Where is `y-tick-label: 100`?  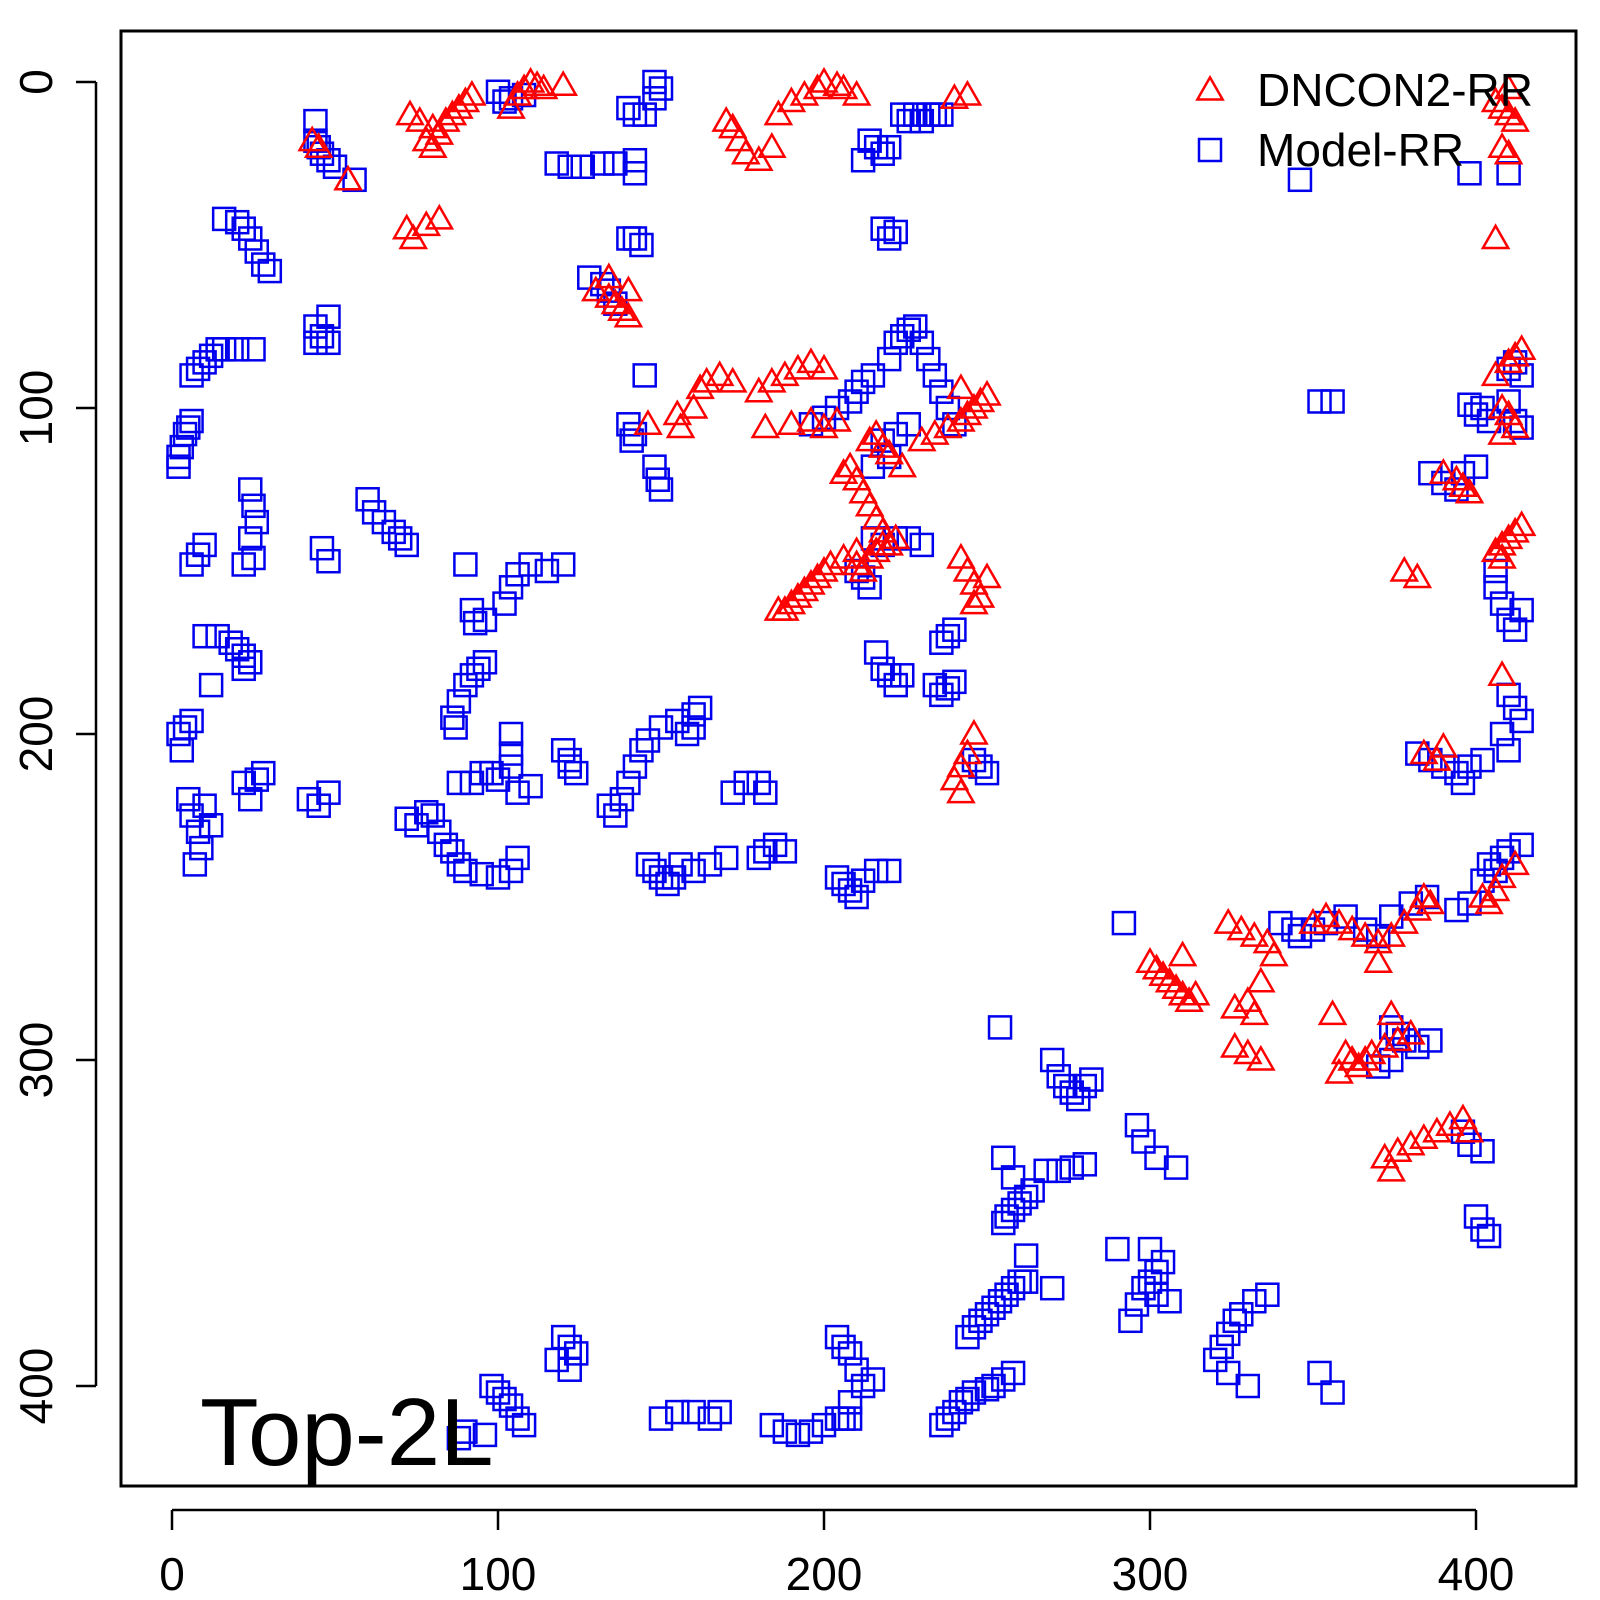 y-tick-label: 100 is located at coordinates (36, 408).